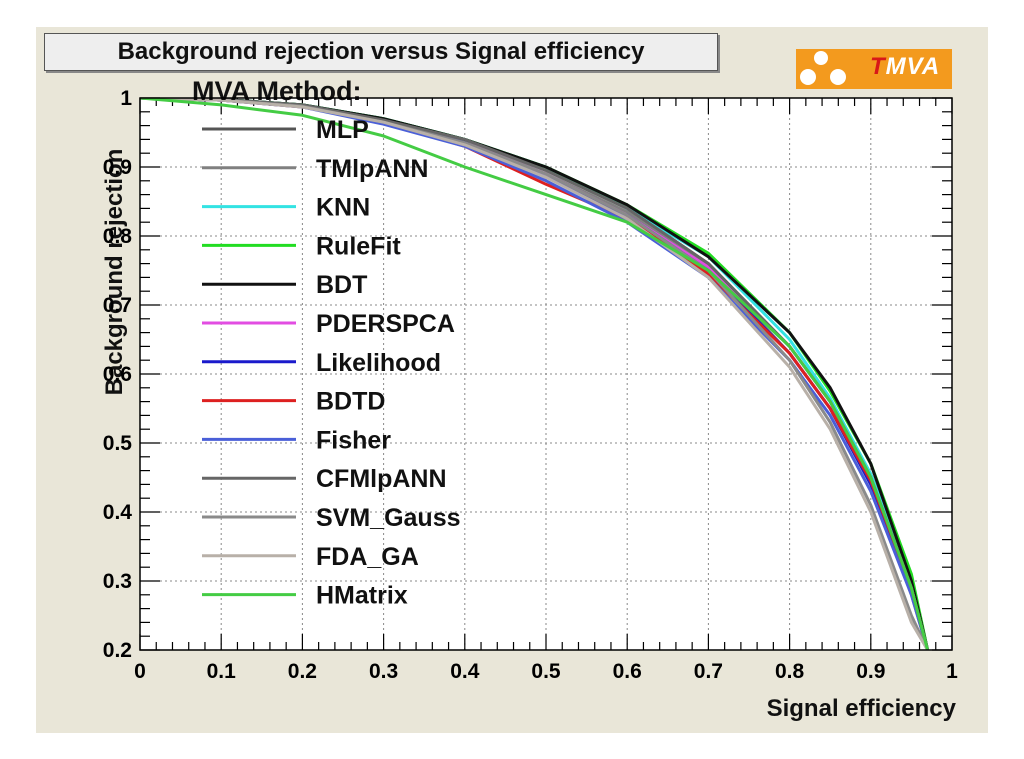  What do you see at coordinates (342, 130) in the screenshot?
I see `legend-label: MLP` at bounding box center [342, 130].